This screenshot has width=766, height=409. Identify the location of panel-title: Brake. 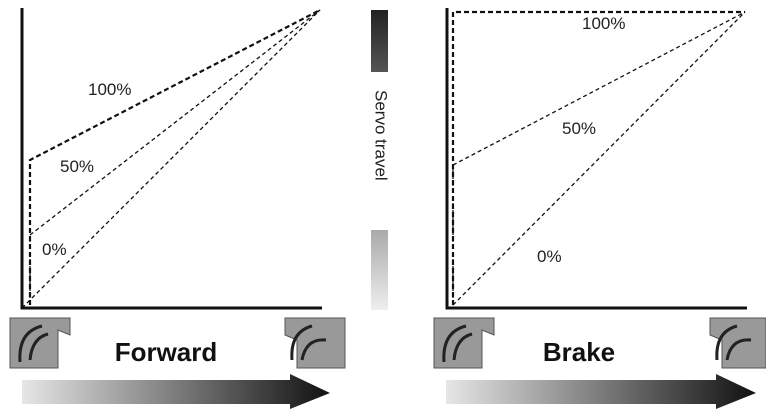
(579, 352).